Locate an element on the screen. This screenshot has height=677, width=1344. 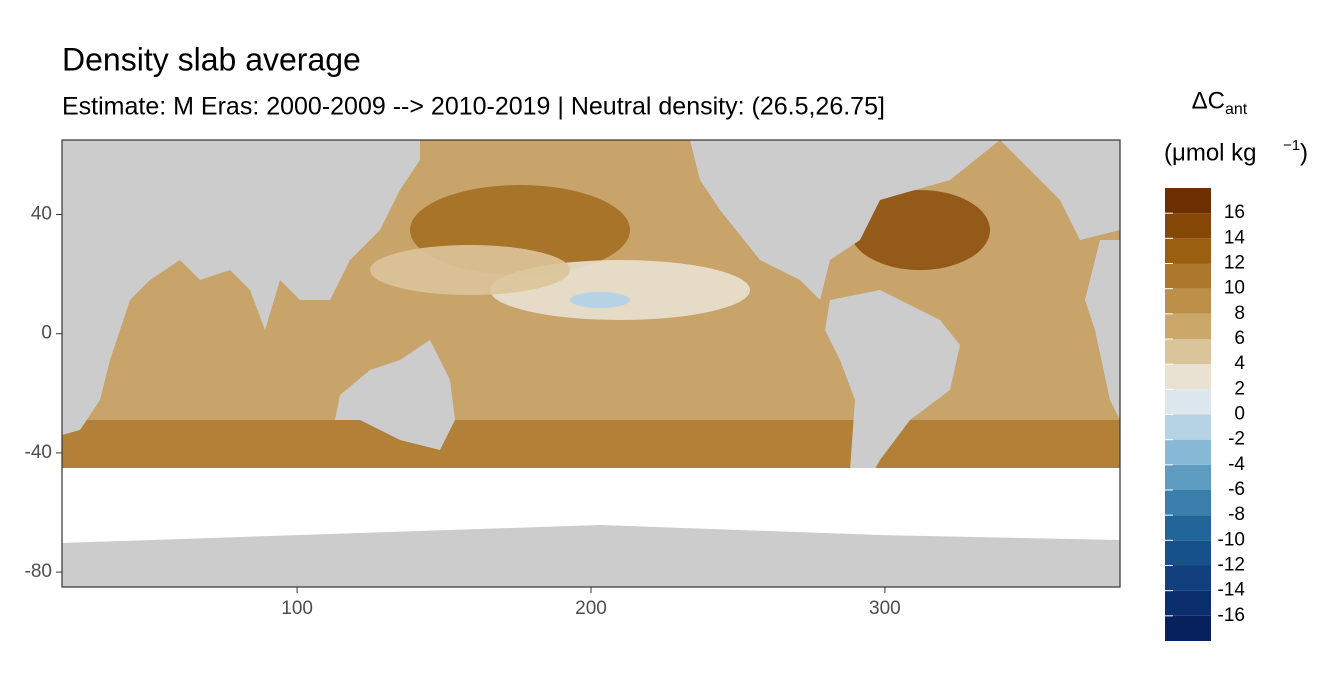
legend-tick-label: 2 is located at coordinates (1239, 388).